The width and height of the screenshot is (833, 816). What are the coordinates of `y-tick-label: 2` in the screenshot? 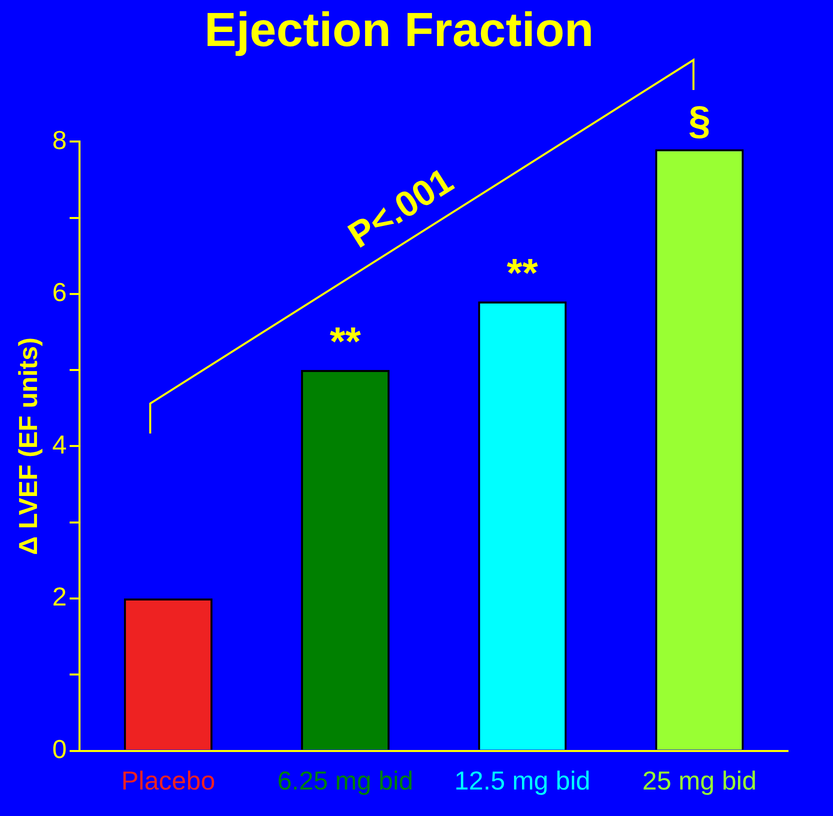 It's located at (59, 597).